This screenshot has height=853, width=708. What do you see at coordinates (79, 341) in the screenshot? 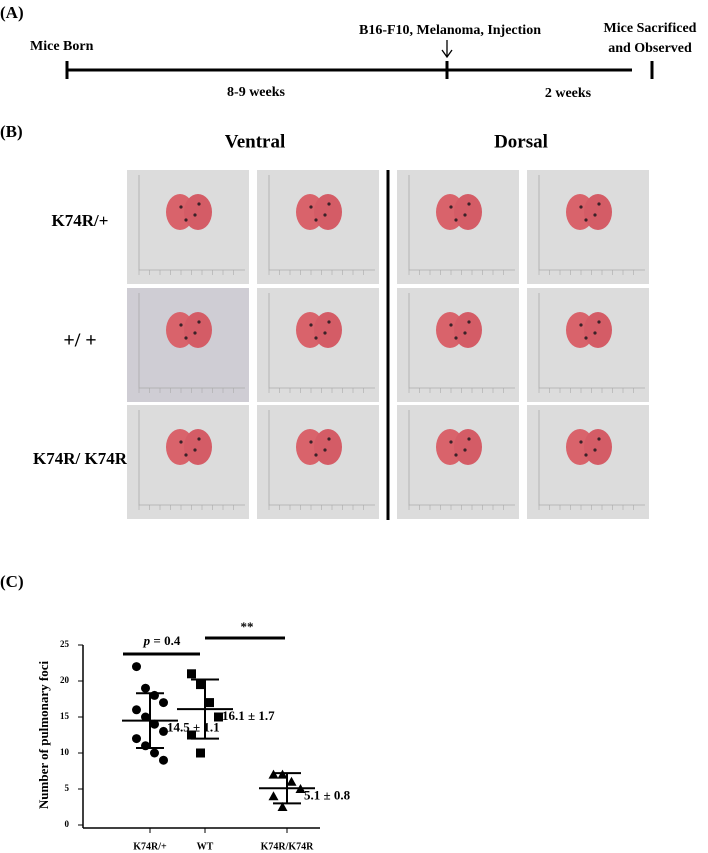
I see `row-label: +/ +` at bounding box center [79, 341].